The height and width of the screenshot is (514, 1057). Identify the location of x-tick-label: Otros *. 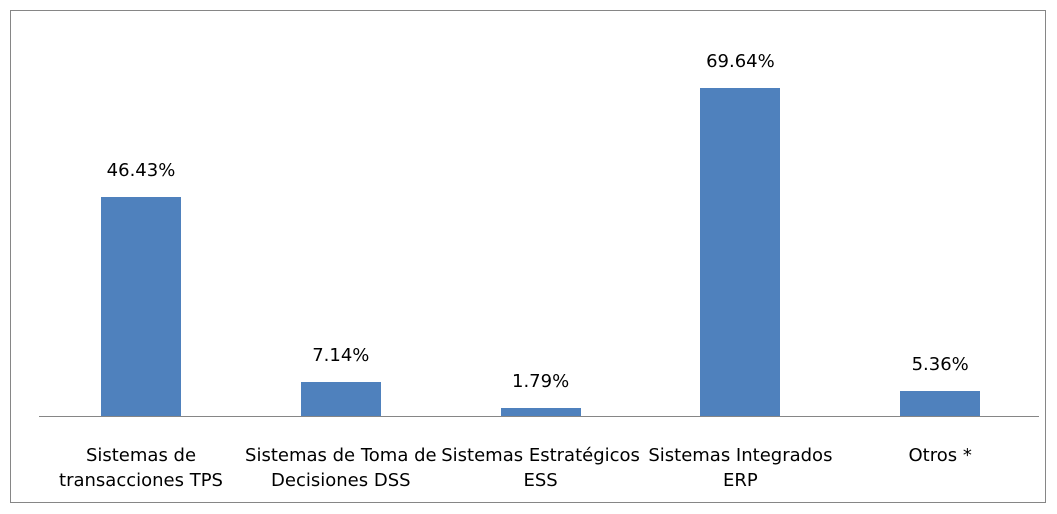
(940, 455).